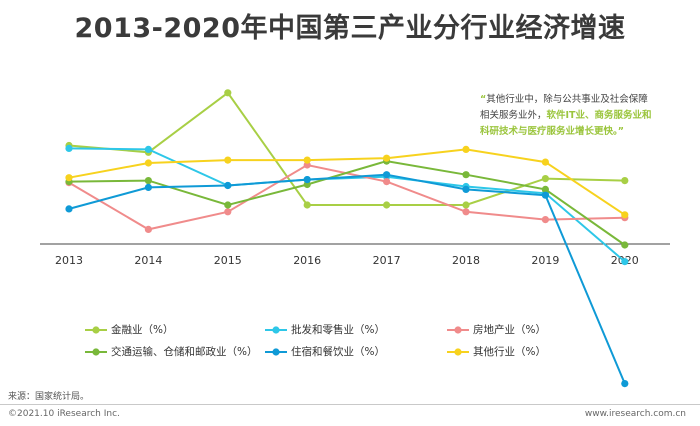  What do you see at coordinates (228, 260) in the screenshot?
I see `x-tick-label: 2015` at bounding box center [228, 260].